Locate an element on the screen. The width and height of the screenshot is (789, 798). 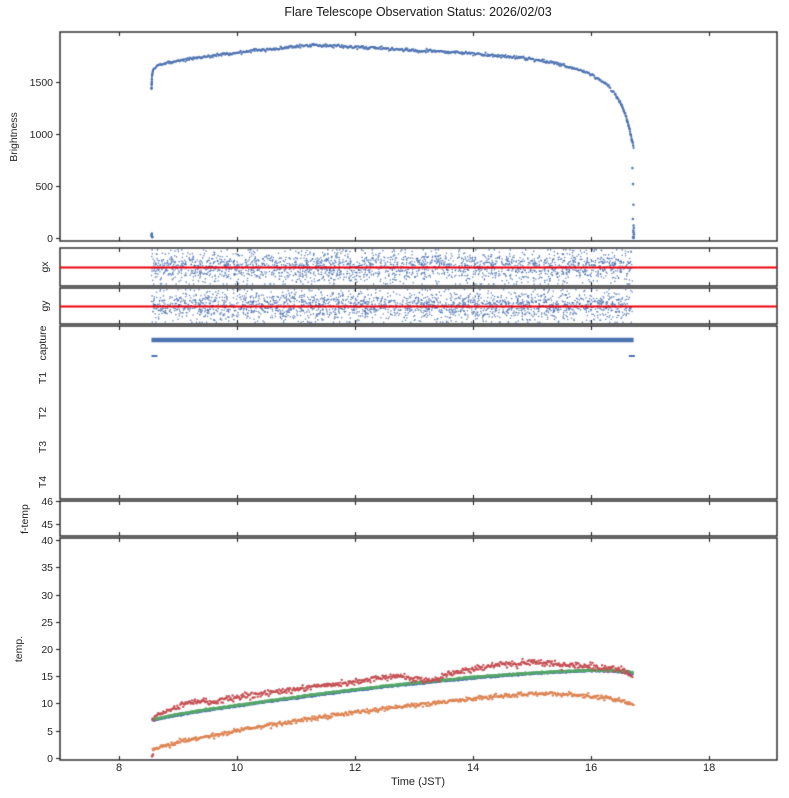
row-label-capture: capture is located at coordinates (43, 343).